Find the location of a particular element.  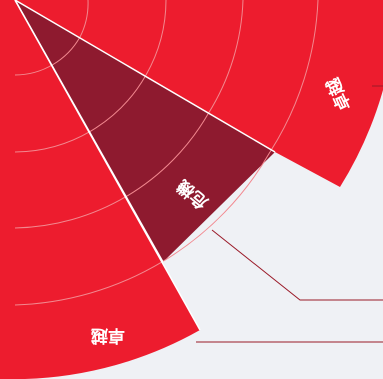

segment-excellent-left-fan is located at coordinates (7, 189).